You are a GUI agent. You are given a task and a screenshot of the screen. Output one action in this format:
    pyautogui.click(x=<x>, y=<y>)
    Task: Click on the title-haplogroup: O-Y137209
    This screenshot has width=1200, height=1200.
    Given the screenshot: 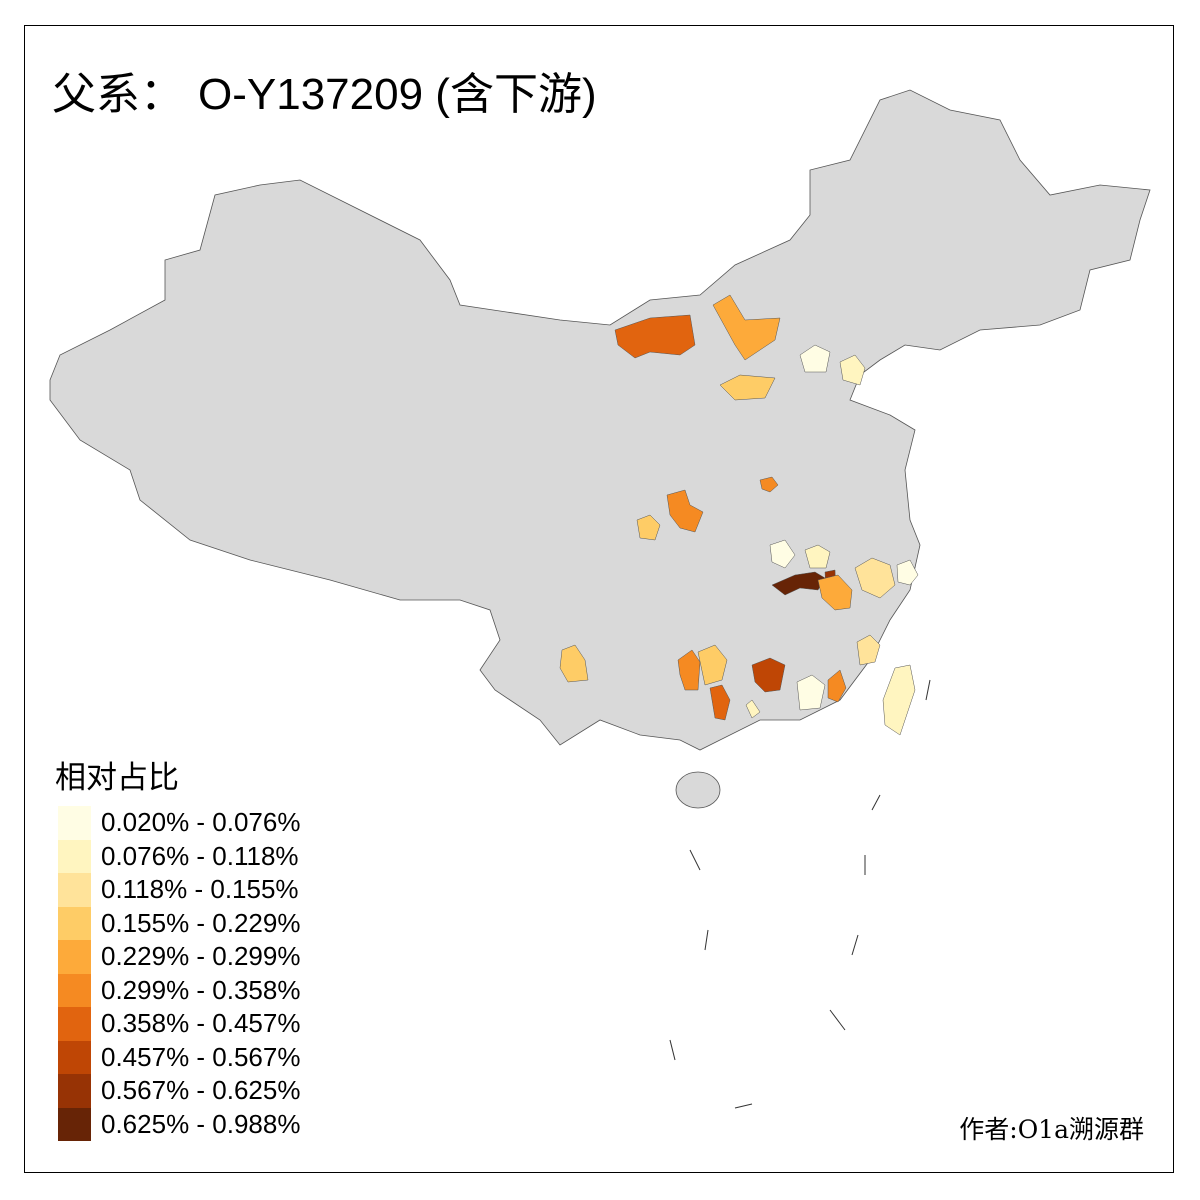 What is the action you would take?
    pyautogui.click(x=311, y=94)
    